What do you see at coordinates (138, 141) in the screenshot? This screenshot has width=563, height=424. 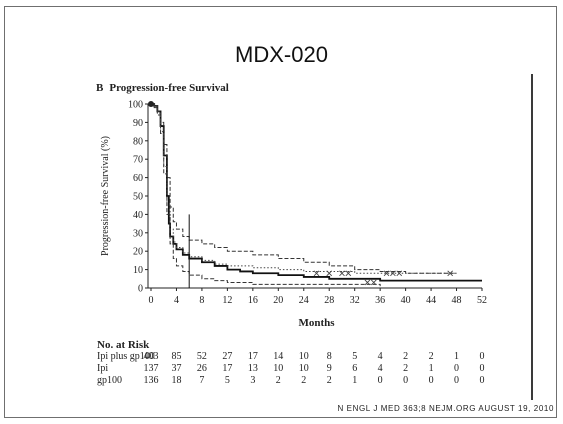 I see `y-tick-label: 80` at bounding box center [138, 141].